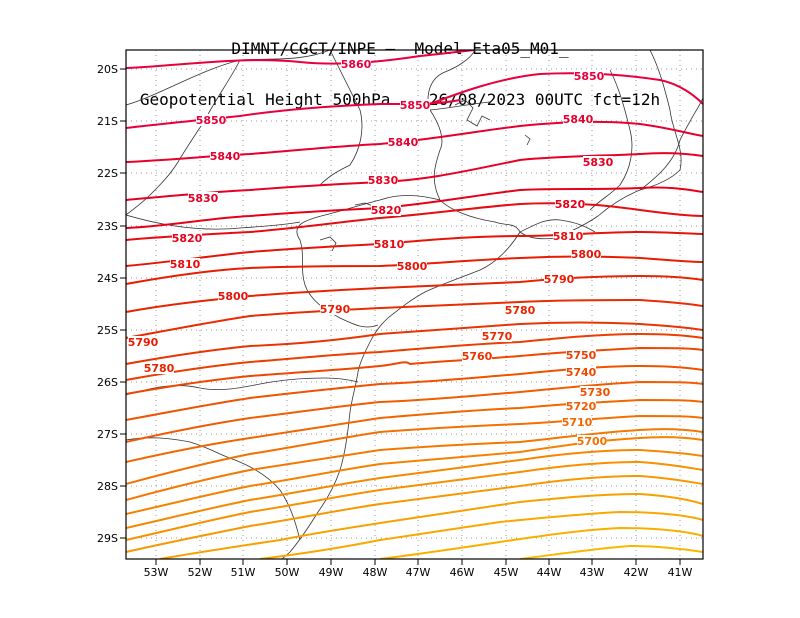 The width and height of the screenshot is (800, 618). Describe the element at coordinates (368, 261) in the screenshot. I see `state-border-e` at that location.